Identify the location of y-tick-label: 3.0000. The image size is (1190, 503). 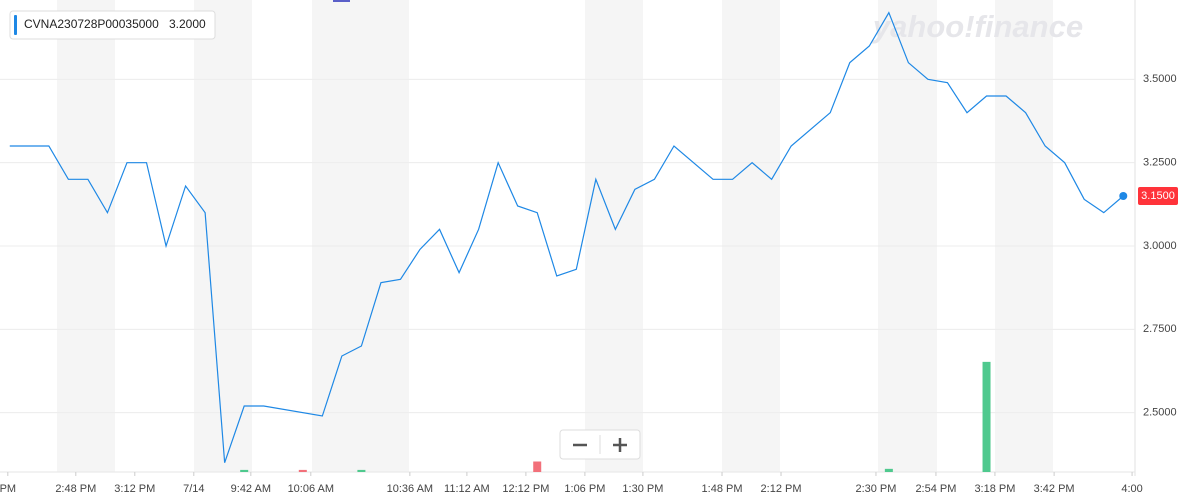
(1160, 246).